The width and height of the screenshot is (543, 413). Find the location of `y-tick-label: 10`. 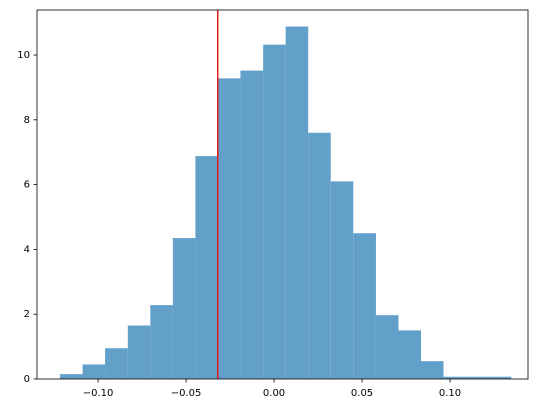

y-tick-label: 10 is located at coordinates (23, 55).